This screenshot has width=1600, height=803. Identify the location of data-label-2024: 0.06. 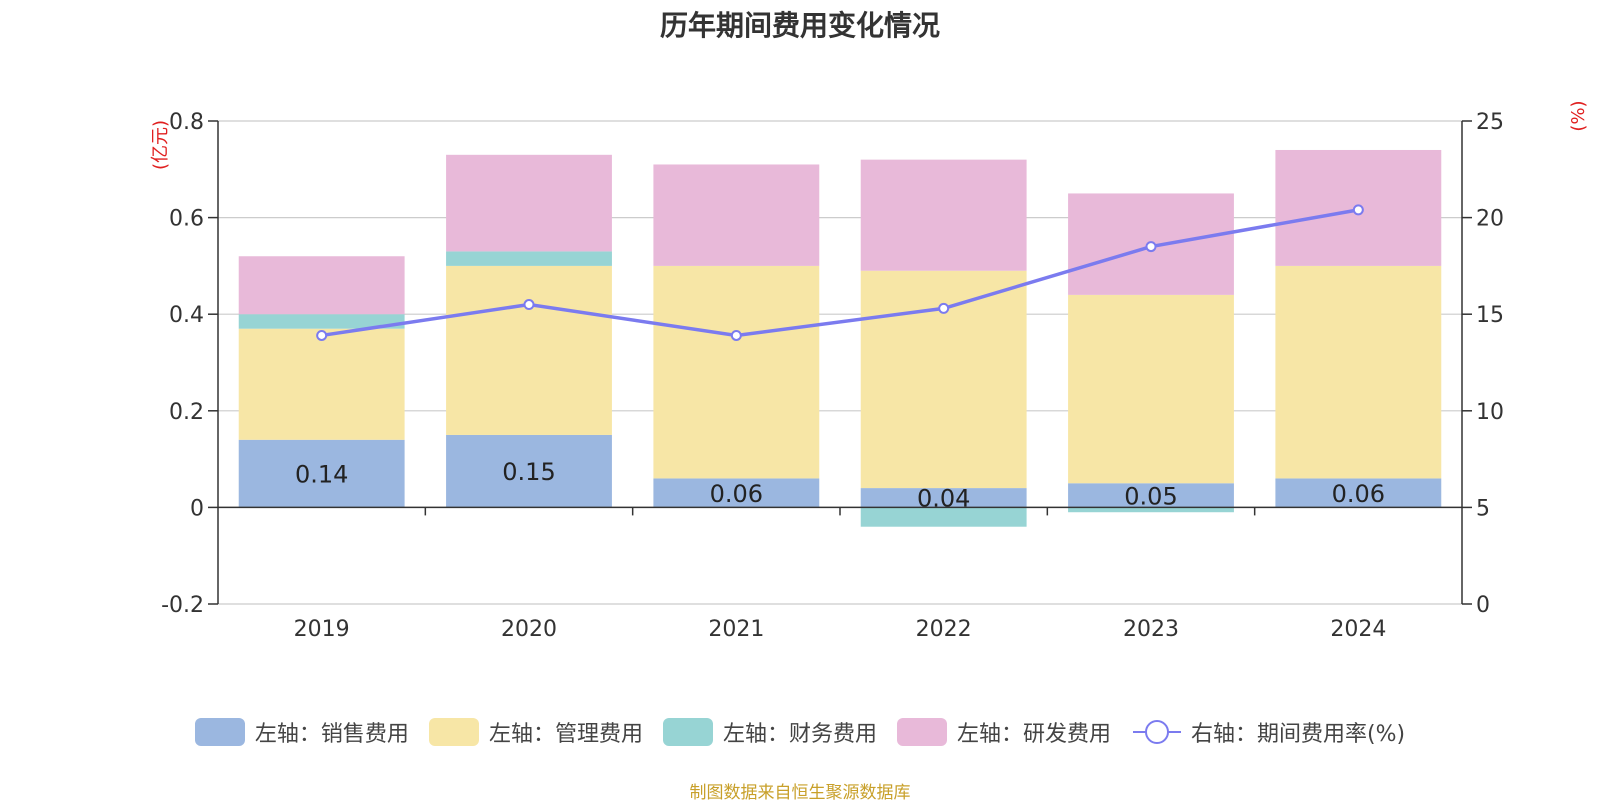
(1358, 494).